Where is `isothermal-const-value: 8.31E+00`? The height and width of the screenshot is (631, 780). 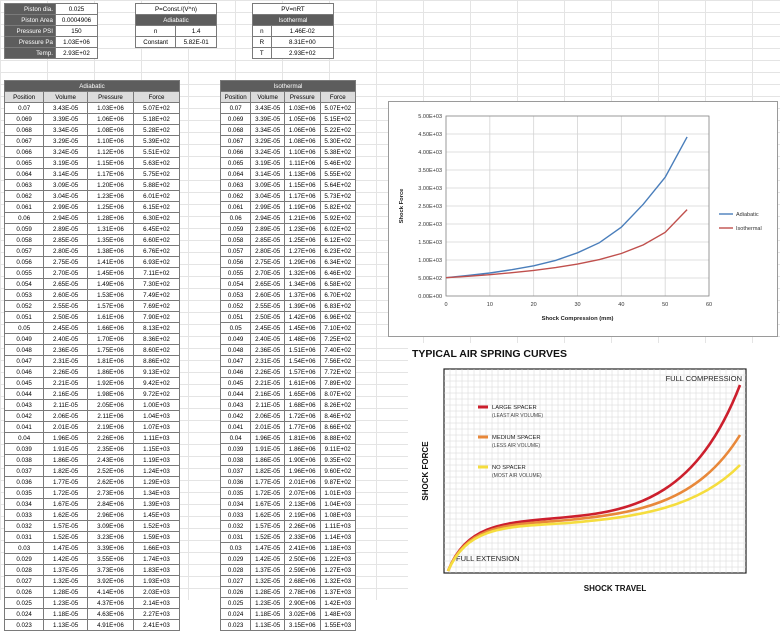
isothermal-const-value: 8.31E+00 is located at coordinates (302, 42).